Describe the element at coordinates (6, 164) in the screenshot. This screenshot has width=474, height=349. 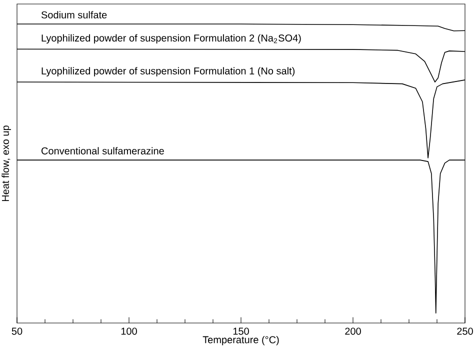
I see `y-axis-title: Heat flow, exo up` at that location.